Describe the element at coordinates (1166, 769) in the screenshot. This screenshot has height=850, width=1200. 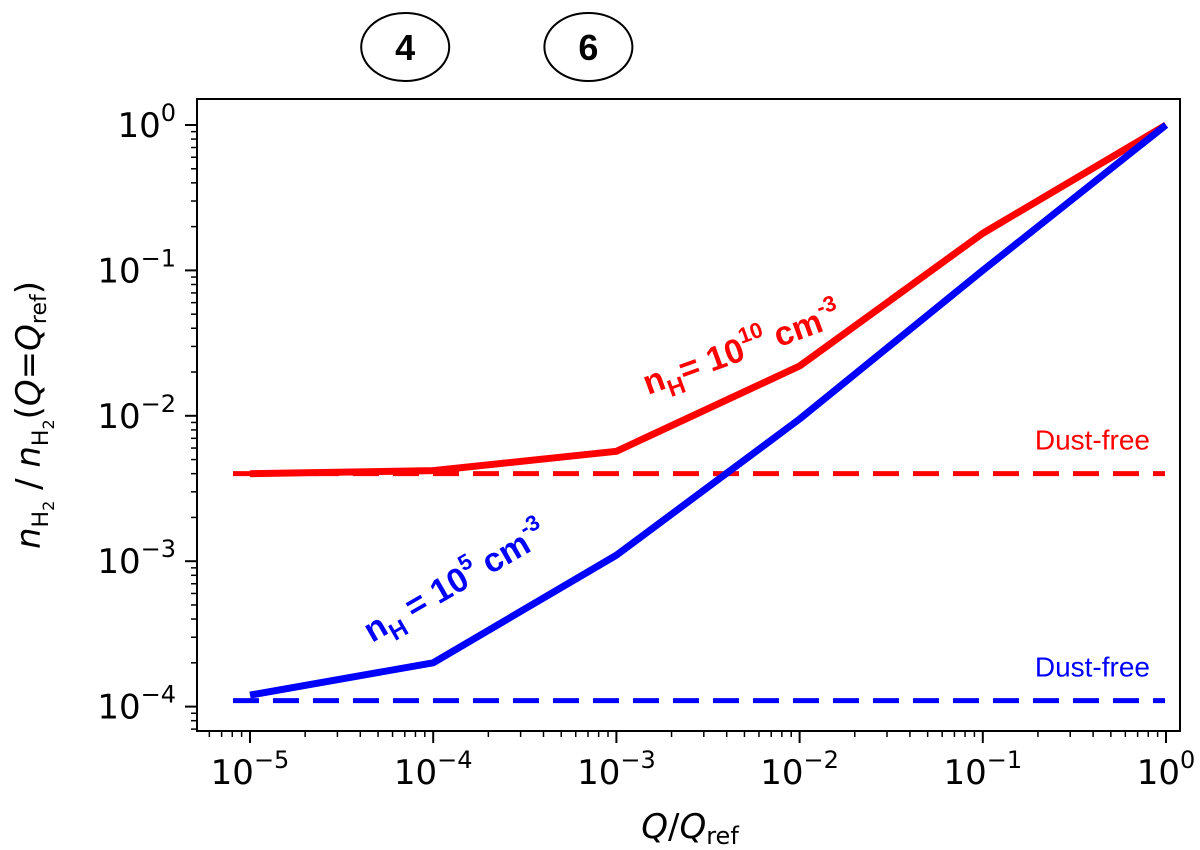
I see `x-tick-label: 10⁰` at that location.